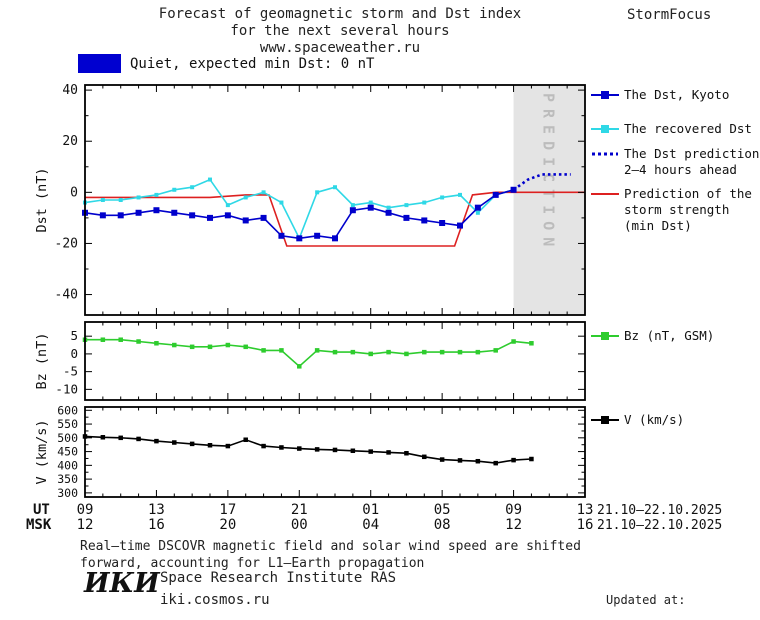 The width and height of the screenshot is (760, 620). What do you see at coordinates (42, 361) in the screenshot?
I see `y-axis-title: Bz (nT)` at bounding box center [42, 361].